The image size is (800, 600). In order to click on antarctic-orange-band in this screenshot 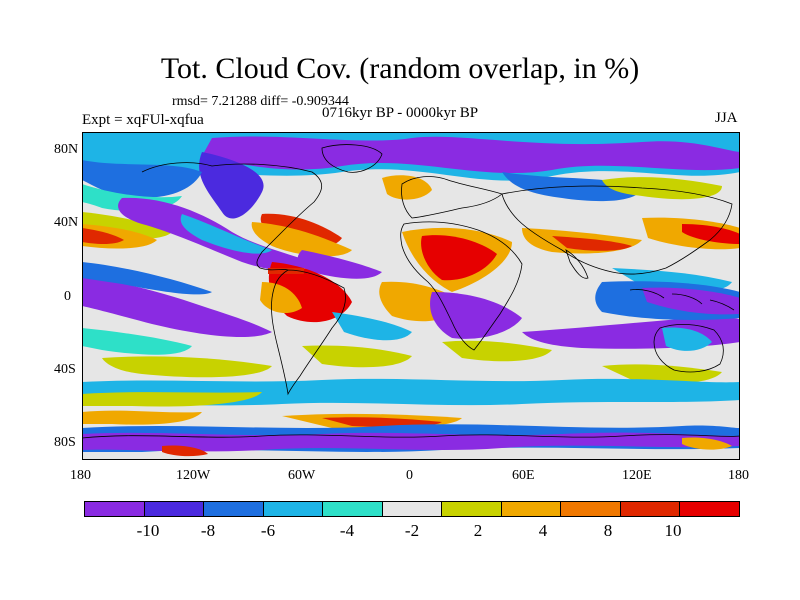, I will do `click(142, 417)`.